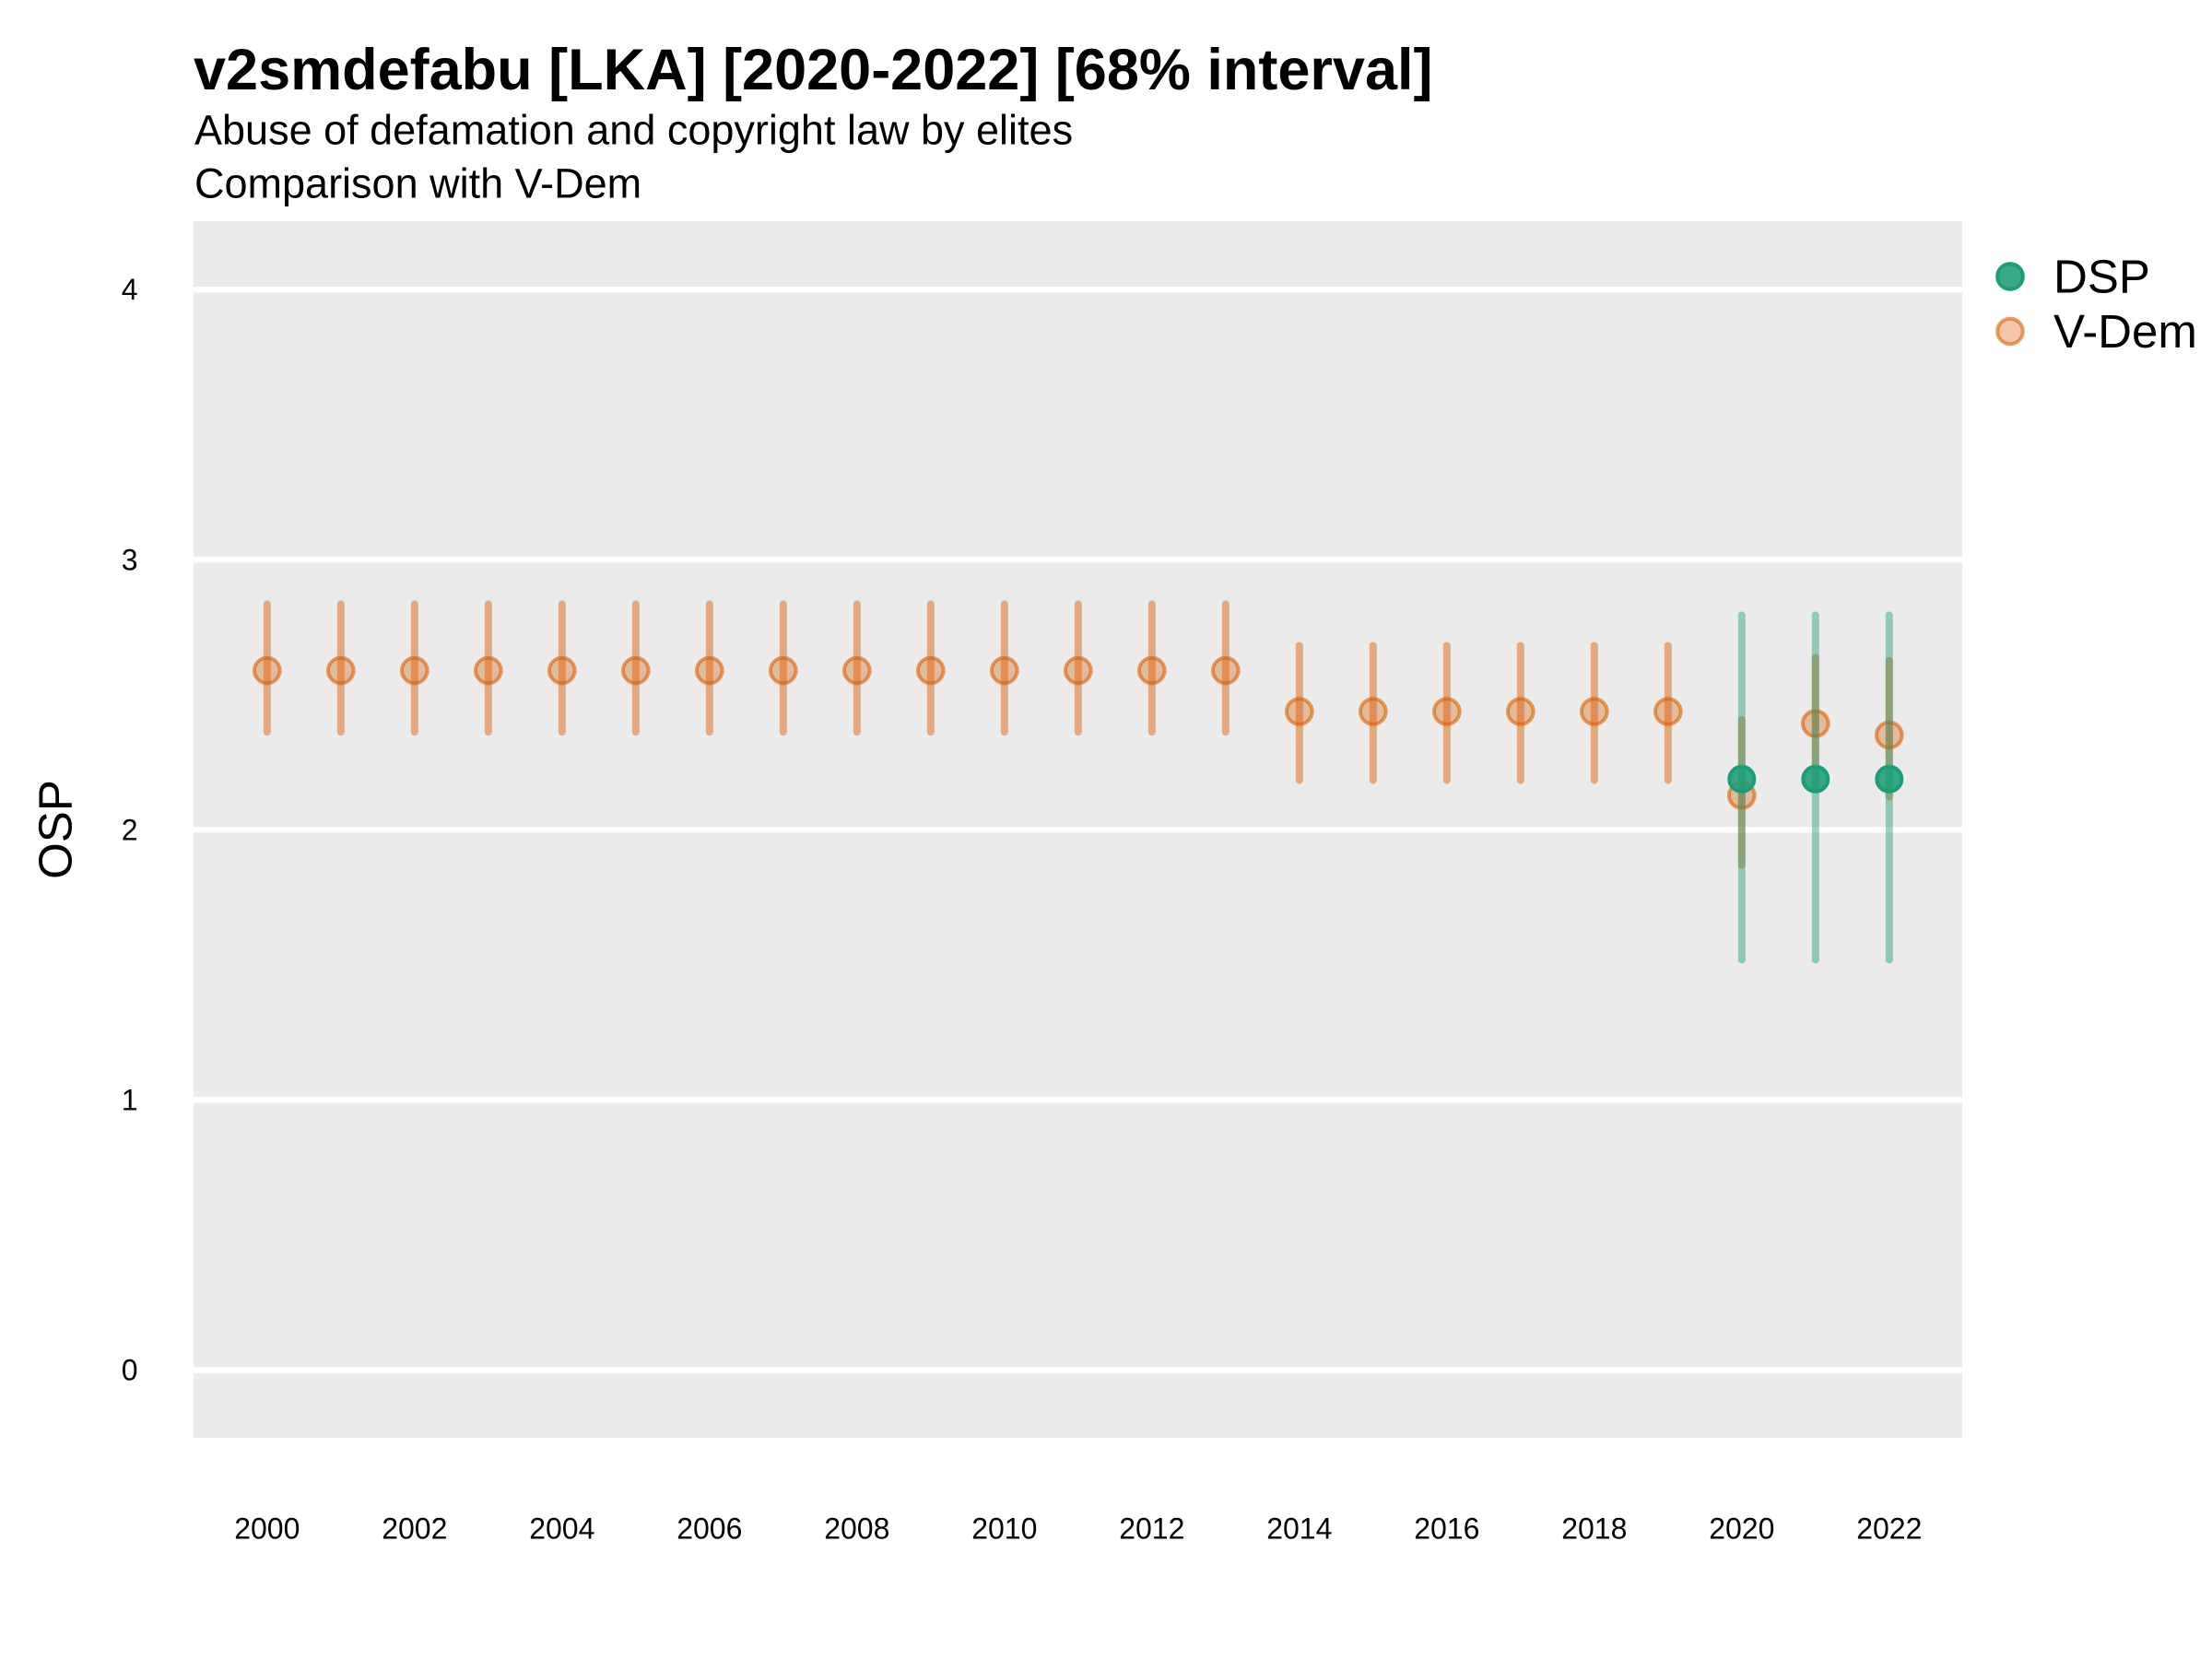 Image resolution: width=2212 pixels, height=1659 pixels. Describe the element at coordinates (2101, 277) in the screenshot. I see `svg-text: DSP` at that location.